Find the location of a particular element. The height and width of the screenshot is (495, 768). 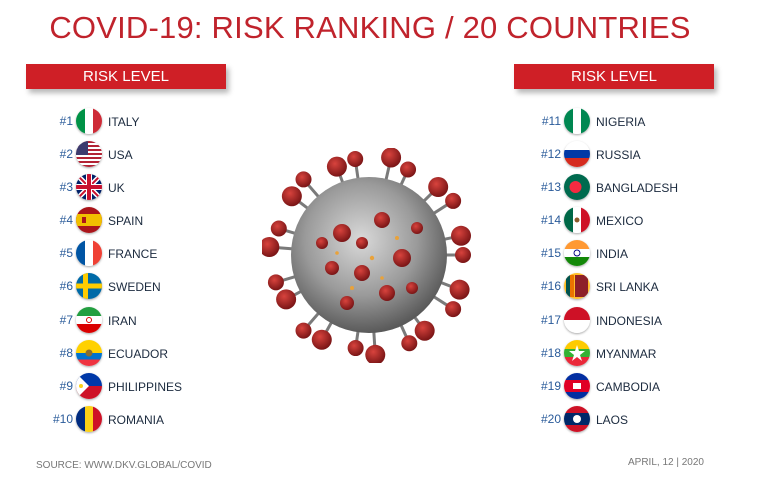

rank-number: #16 is located at coordinates (550, 286).